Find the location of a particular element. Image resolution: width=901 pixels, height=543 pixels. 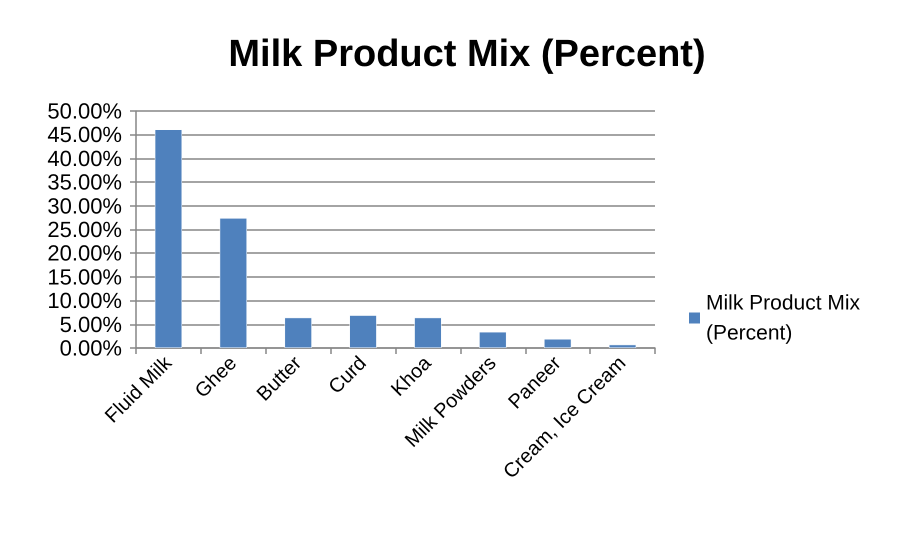

y-tick-label: 25.00% is located at coordinates (84, 229).